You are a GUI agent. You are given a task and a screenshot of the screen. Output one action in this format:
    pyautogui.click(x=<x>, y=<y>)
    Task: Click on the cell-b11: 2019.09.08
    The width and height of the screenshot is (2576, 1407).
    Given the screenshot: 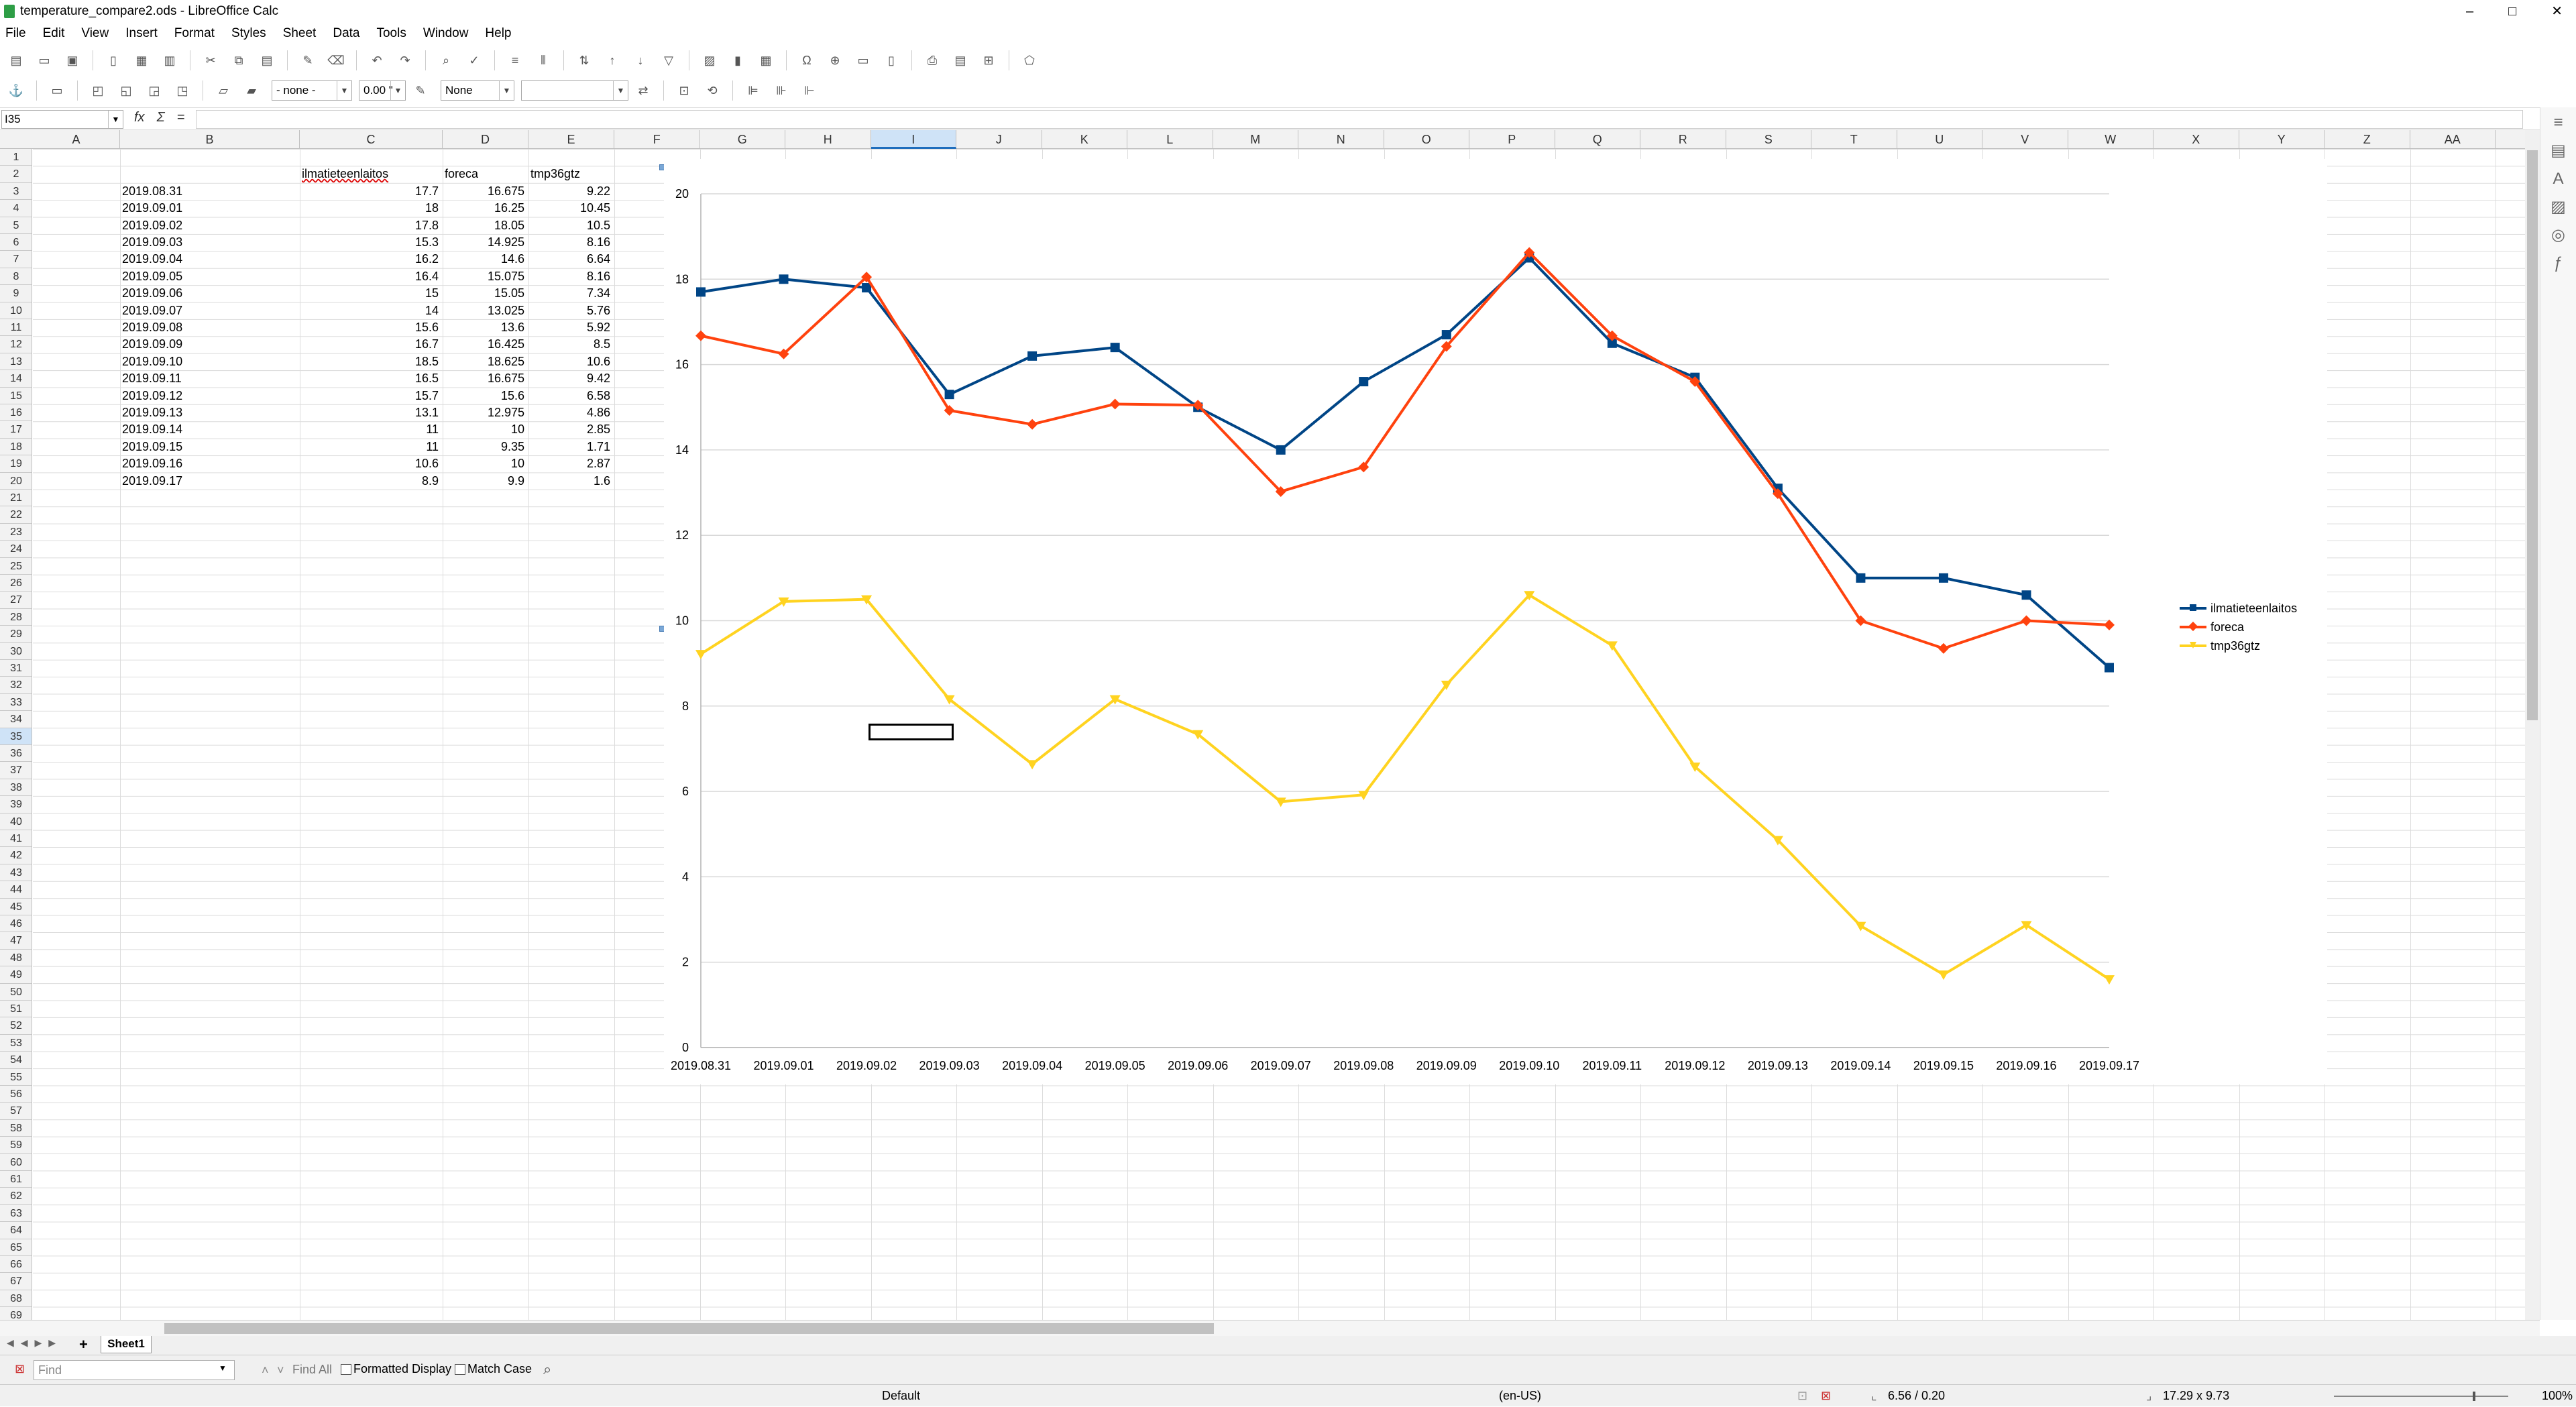 What is the action you would take?
    pyautogui.click(x=152, y=327)
    